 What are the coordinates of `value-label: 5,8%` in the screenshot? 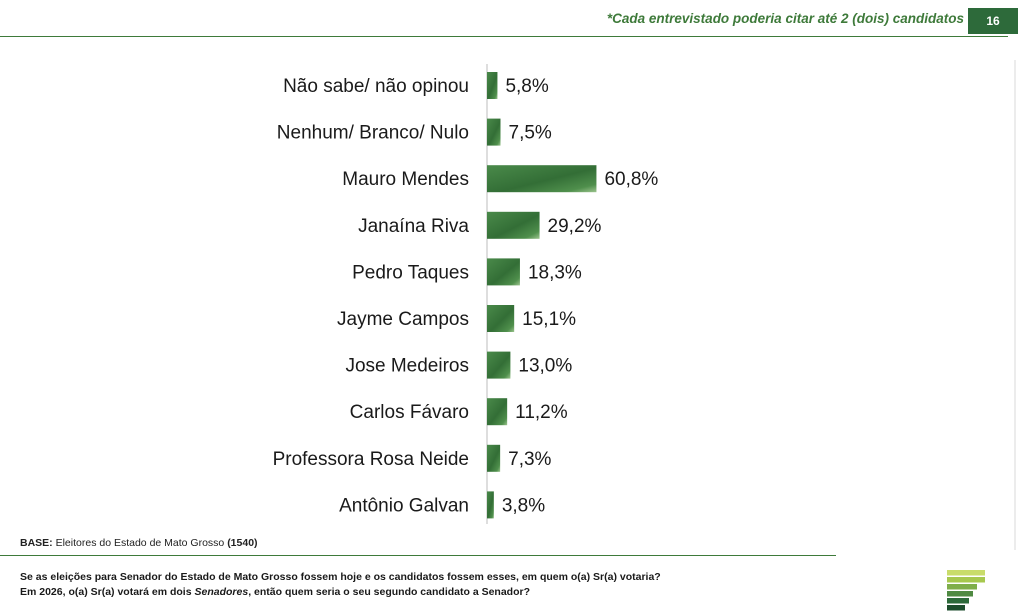 It's located at (526, 86).